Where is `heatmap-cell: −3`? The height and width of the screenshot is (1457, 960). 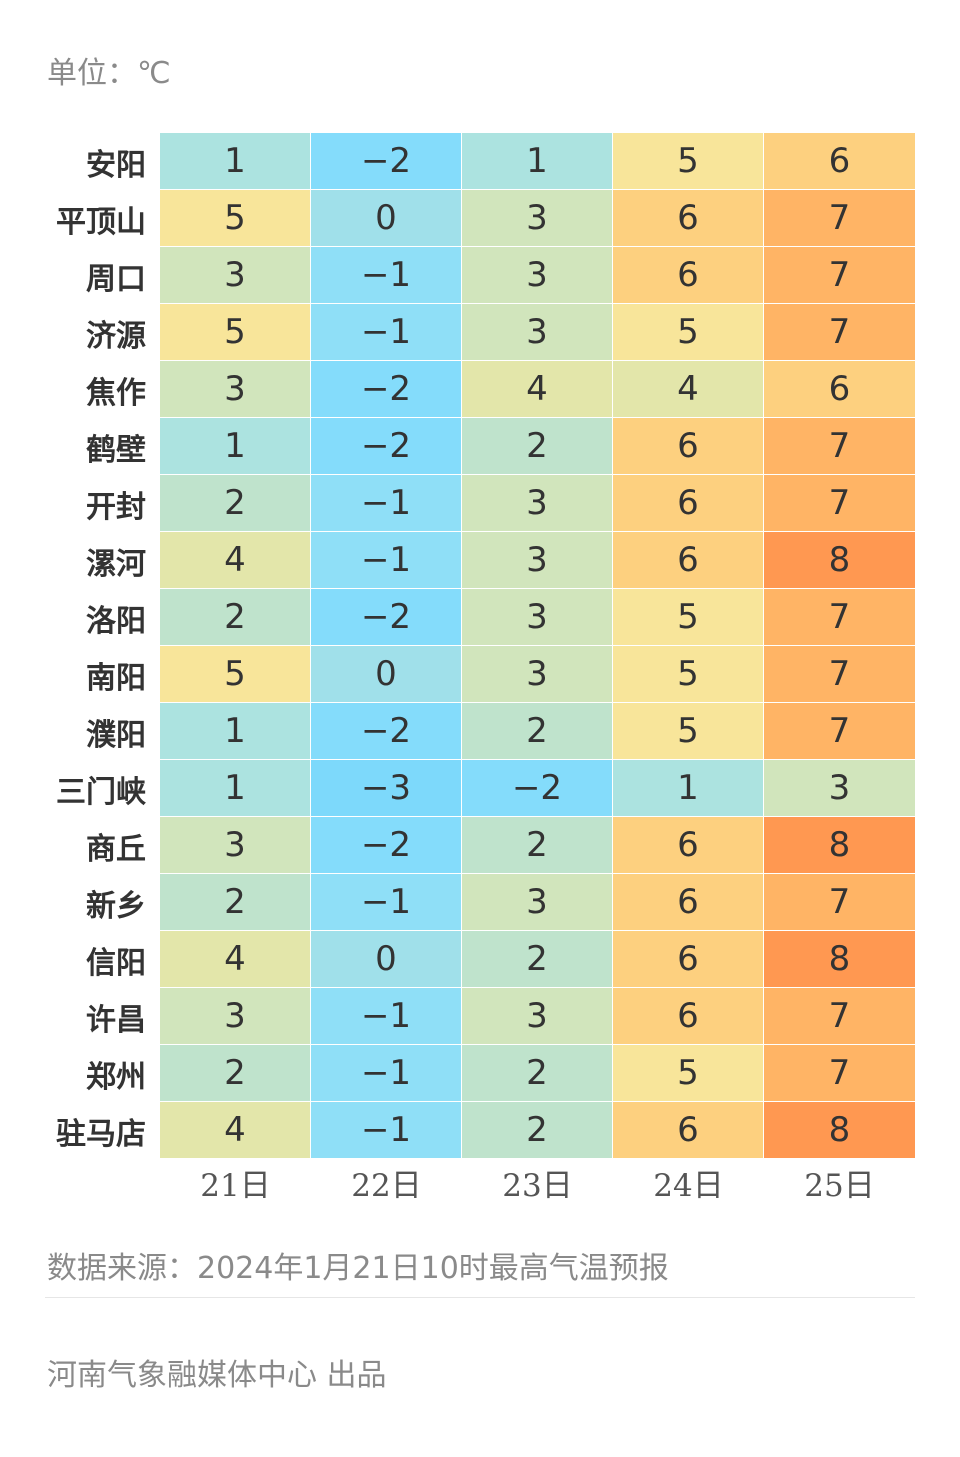 heatmap-cell: −3 is located at coordinates (386, 788).